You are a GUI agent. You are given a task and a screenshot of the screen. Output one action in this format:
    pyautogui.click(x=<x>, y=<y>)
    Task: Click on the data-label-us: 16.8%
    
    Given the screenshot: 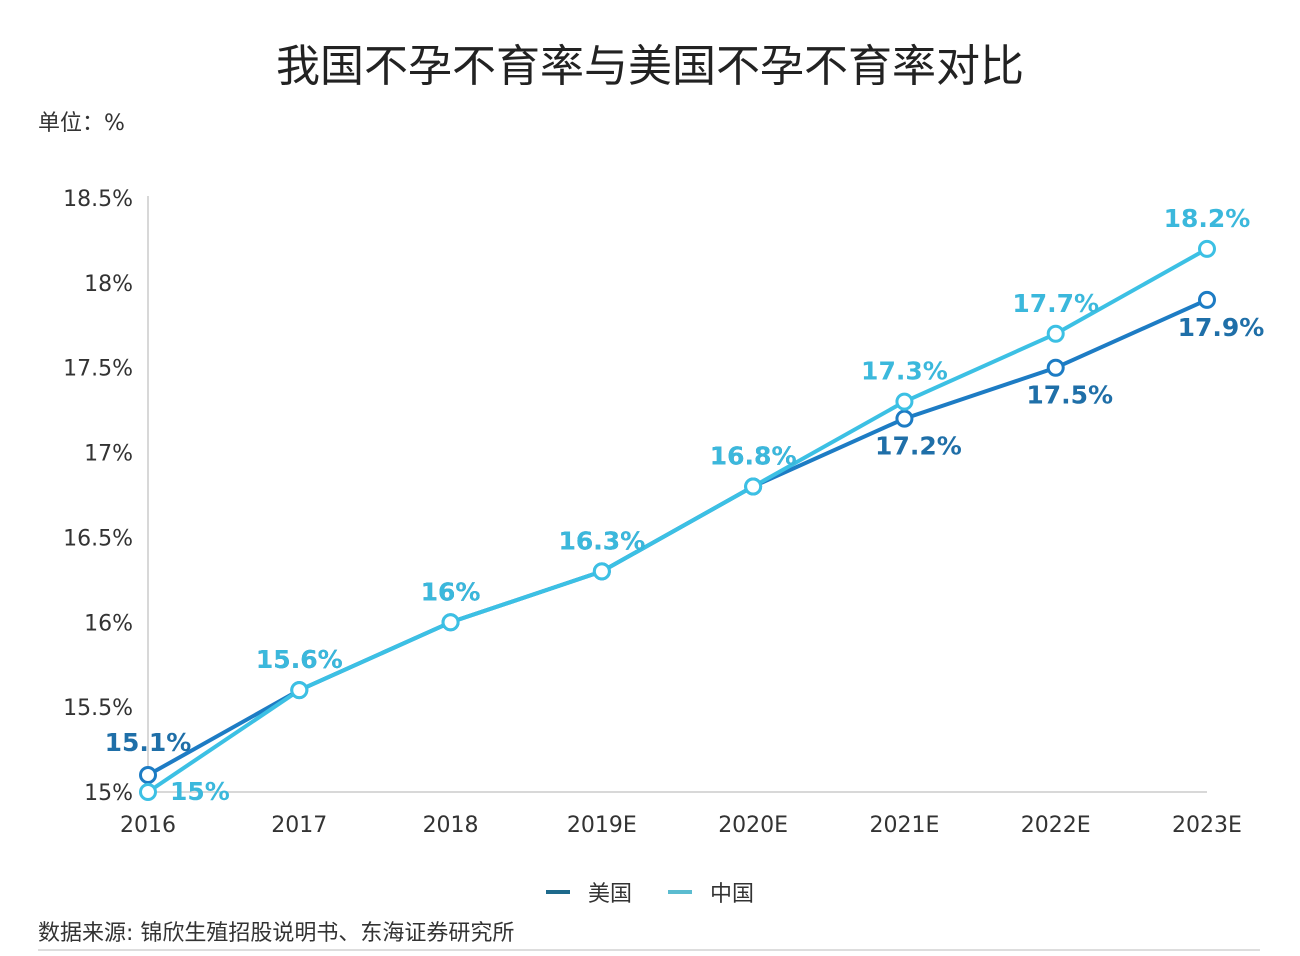 What is the action you would take?
    pyautogui.click(x=753, y=456)
    